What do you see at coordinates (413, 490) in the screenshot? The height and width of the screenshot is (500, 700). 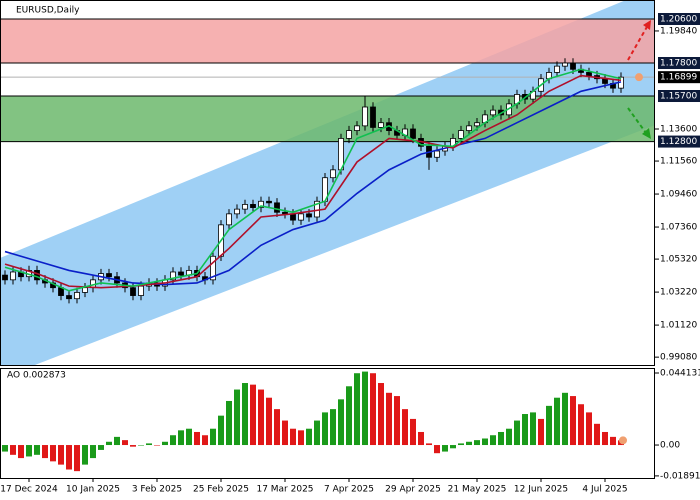 I see `x-tick-label: 29 Apr 2025` at bounding box center [413, 490].